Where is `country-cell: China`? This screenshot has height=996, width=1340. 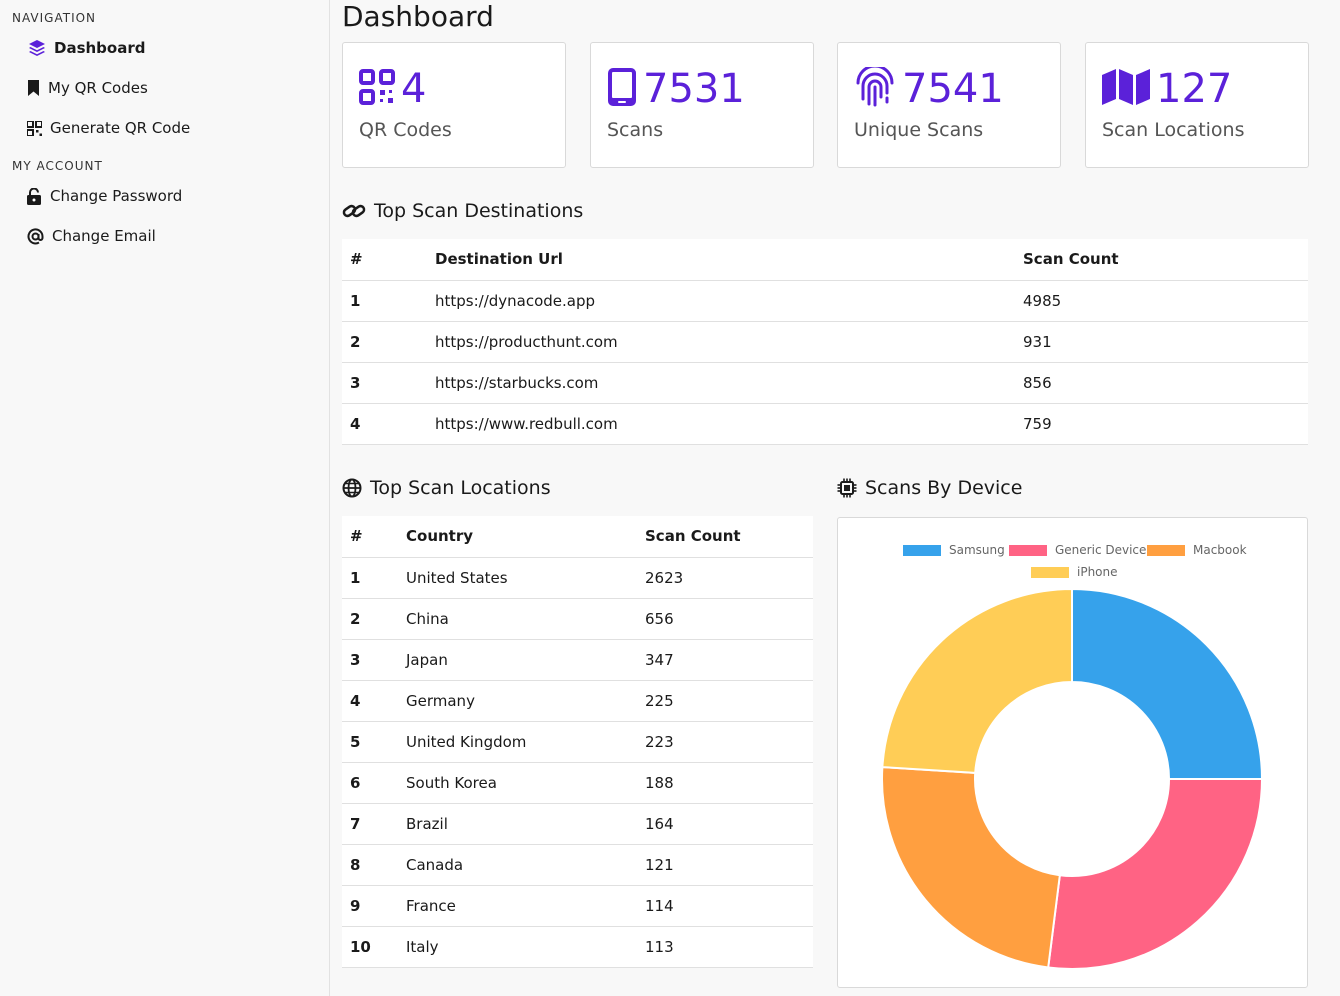 country-cell: China is located at coordinates (517, 619).